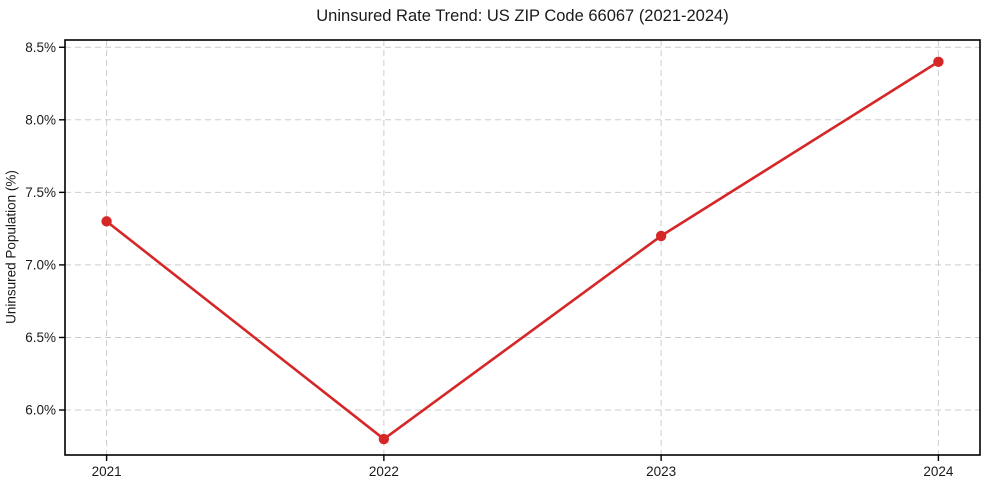  What do you see at coordinates (40, 47) in the screenshot?
I see `y-tick-label: 8.5%` at bounding box center [40, 47].